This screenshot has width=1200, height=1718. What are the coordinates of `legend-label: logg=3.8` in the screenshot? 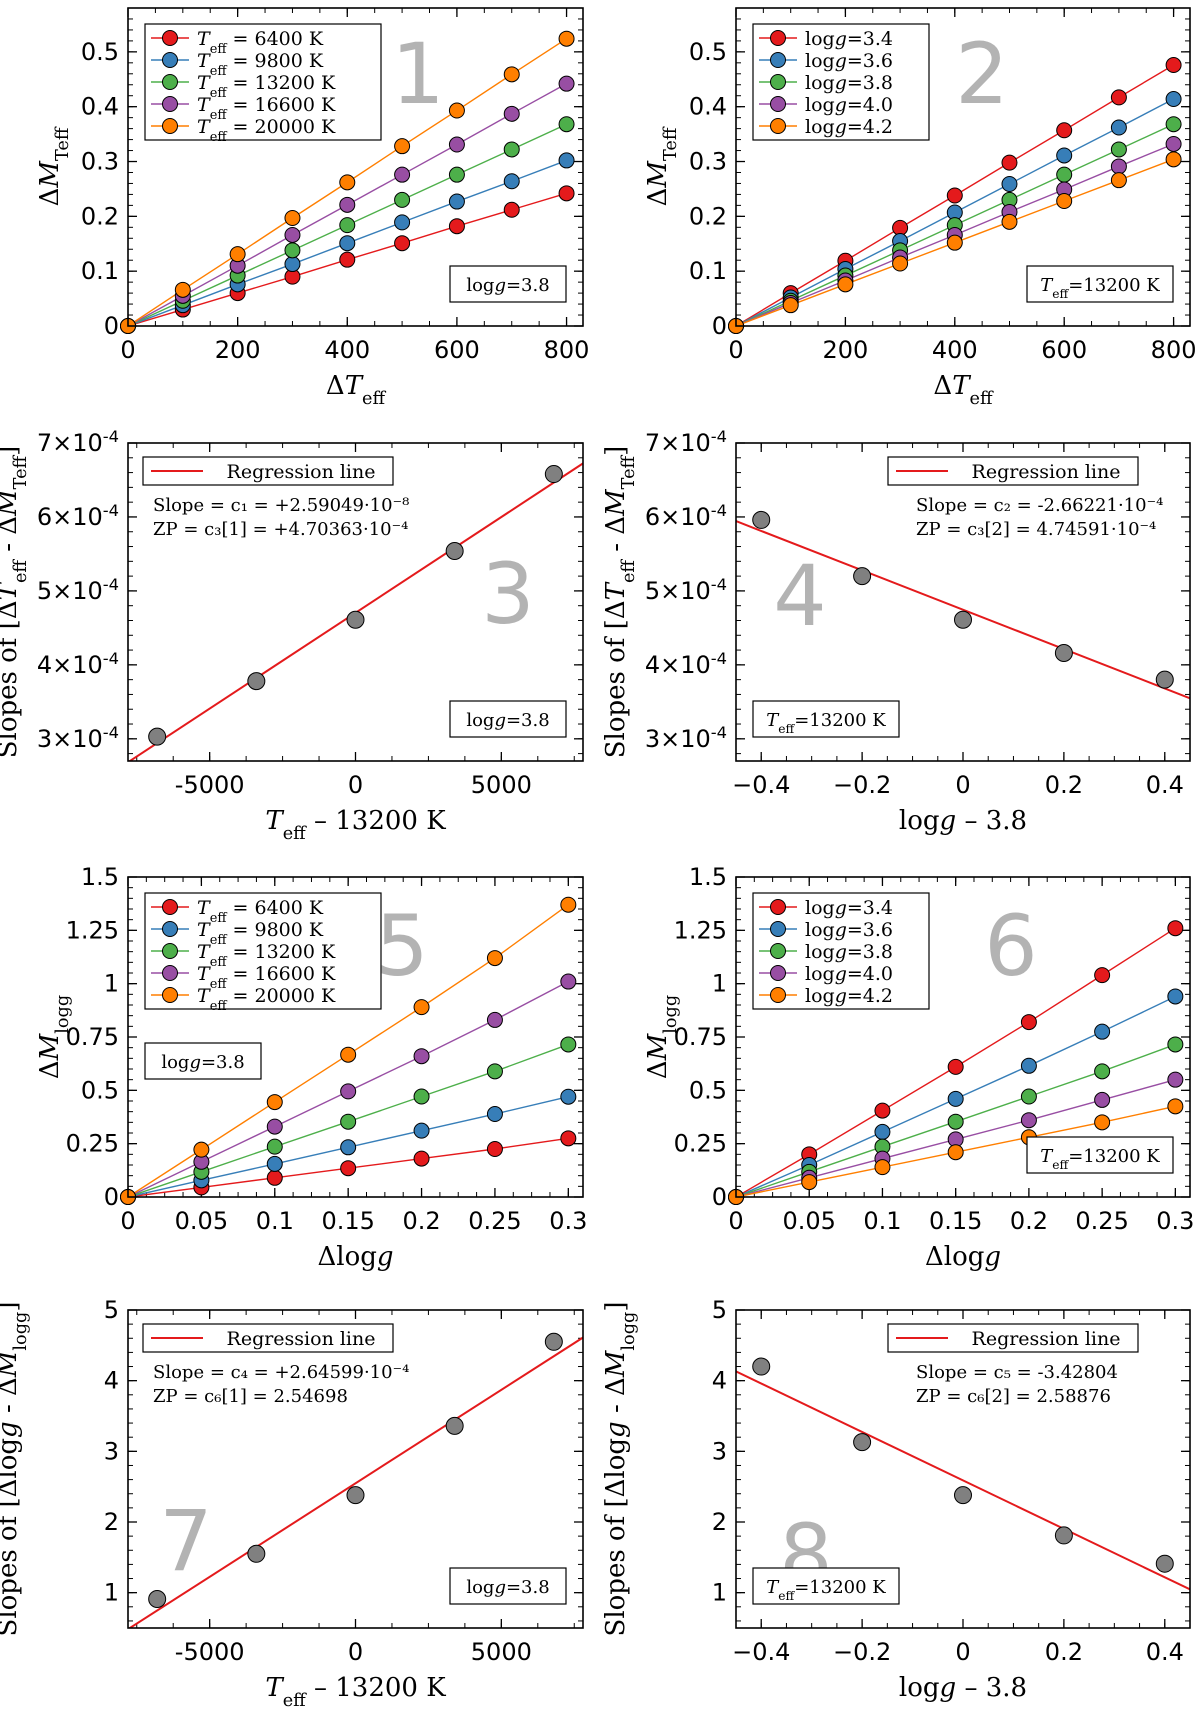 It's located at (849, 952).